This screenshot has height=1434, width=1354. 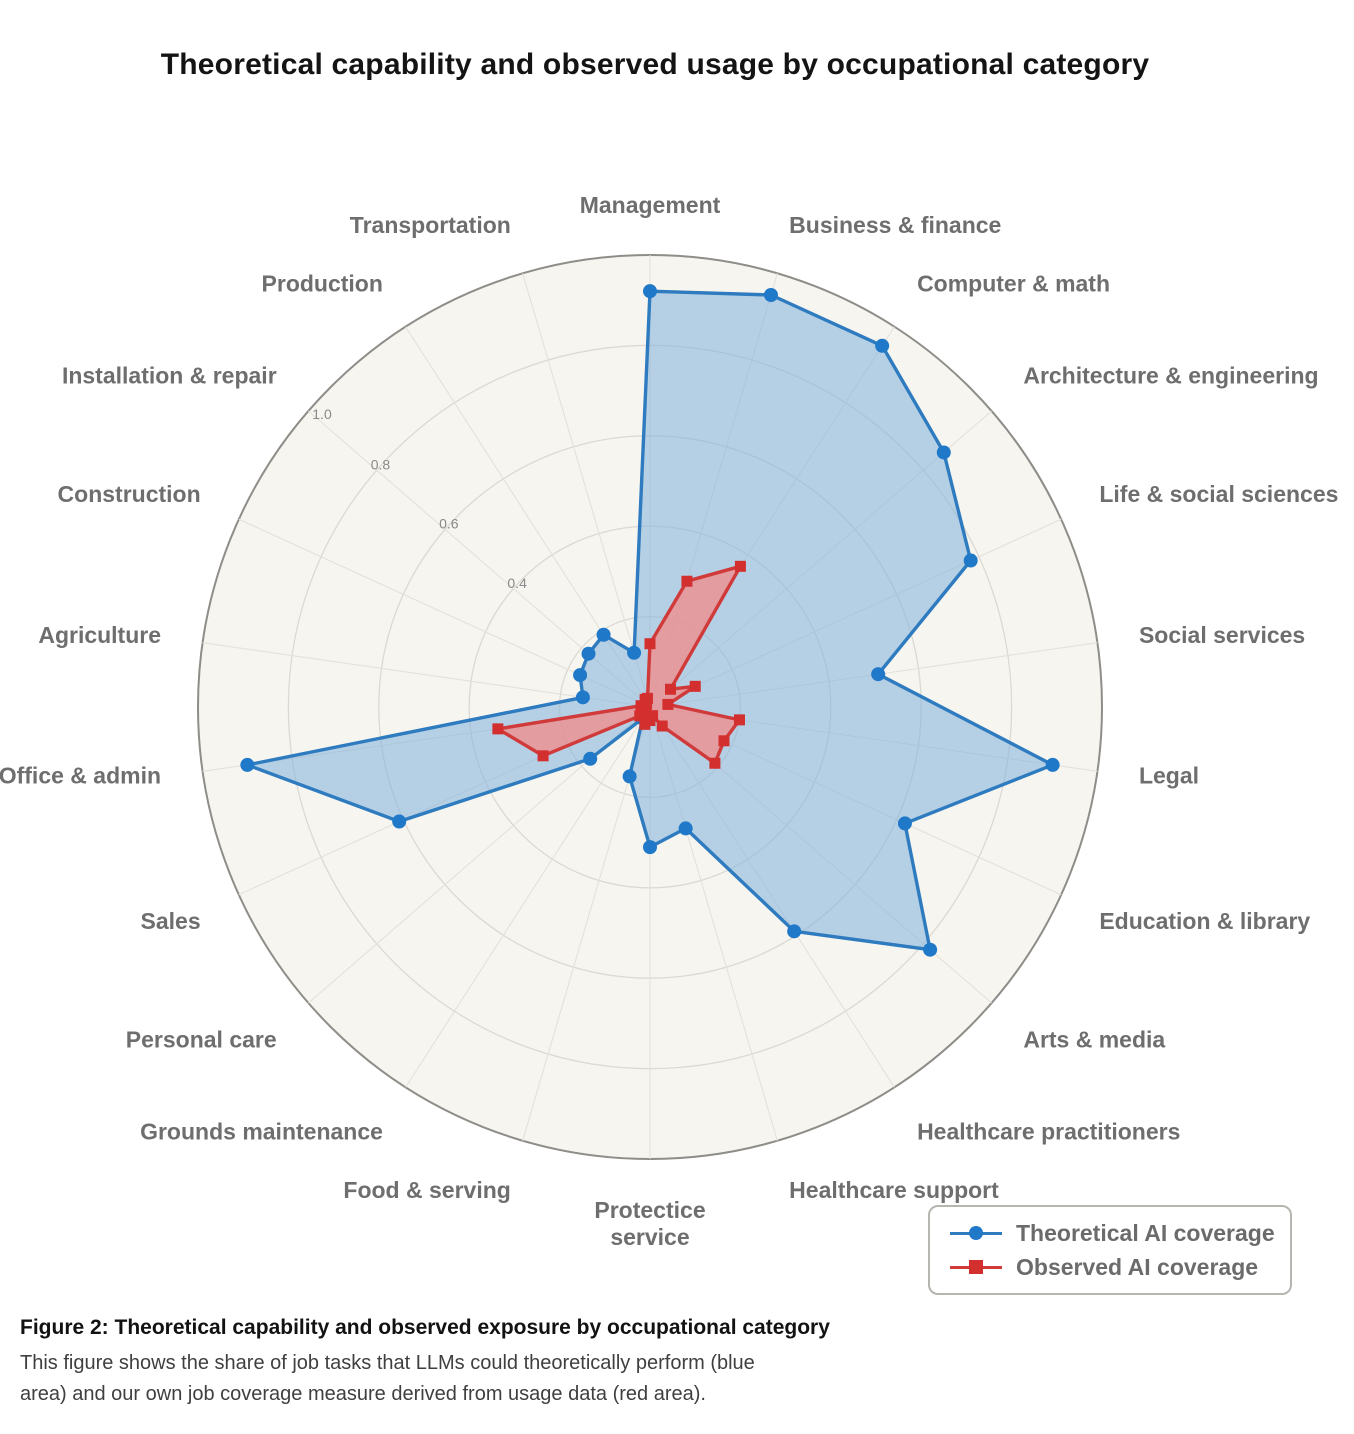 I want to click on data-point-observed-ai-coverage-healthcare-practitioners, so click(x=662, y=726).